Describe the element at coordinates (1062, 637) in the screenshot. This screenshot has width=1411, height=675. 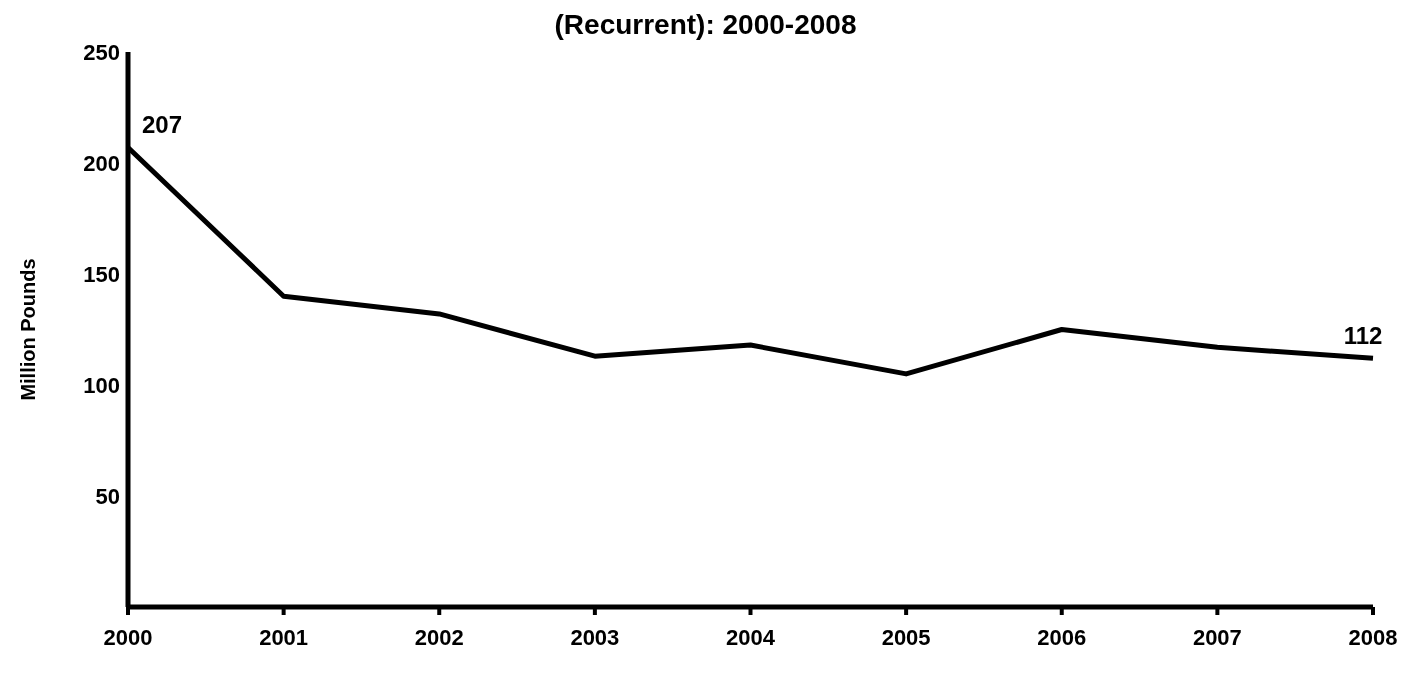
I see `x-tick-label: 2006` at that location.